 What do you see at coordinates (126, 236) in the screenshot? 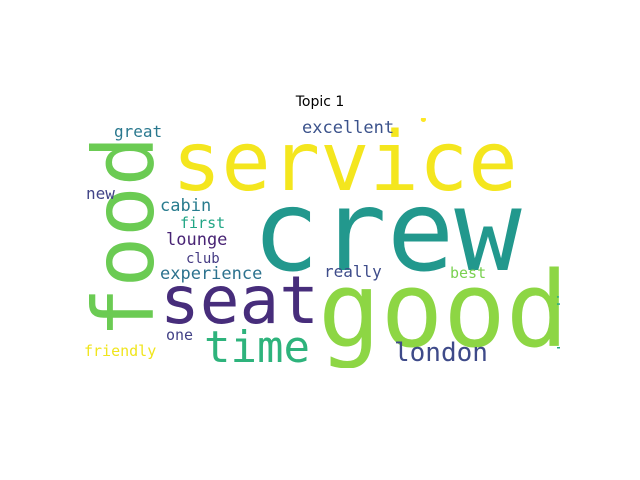
I see `word-food: food` at bounding box center [126, 236].